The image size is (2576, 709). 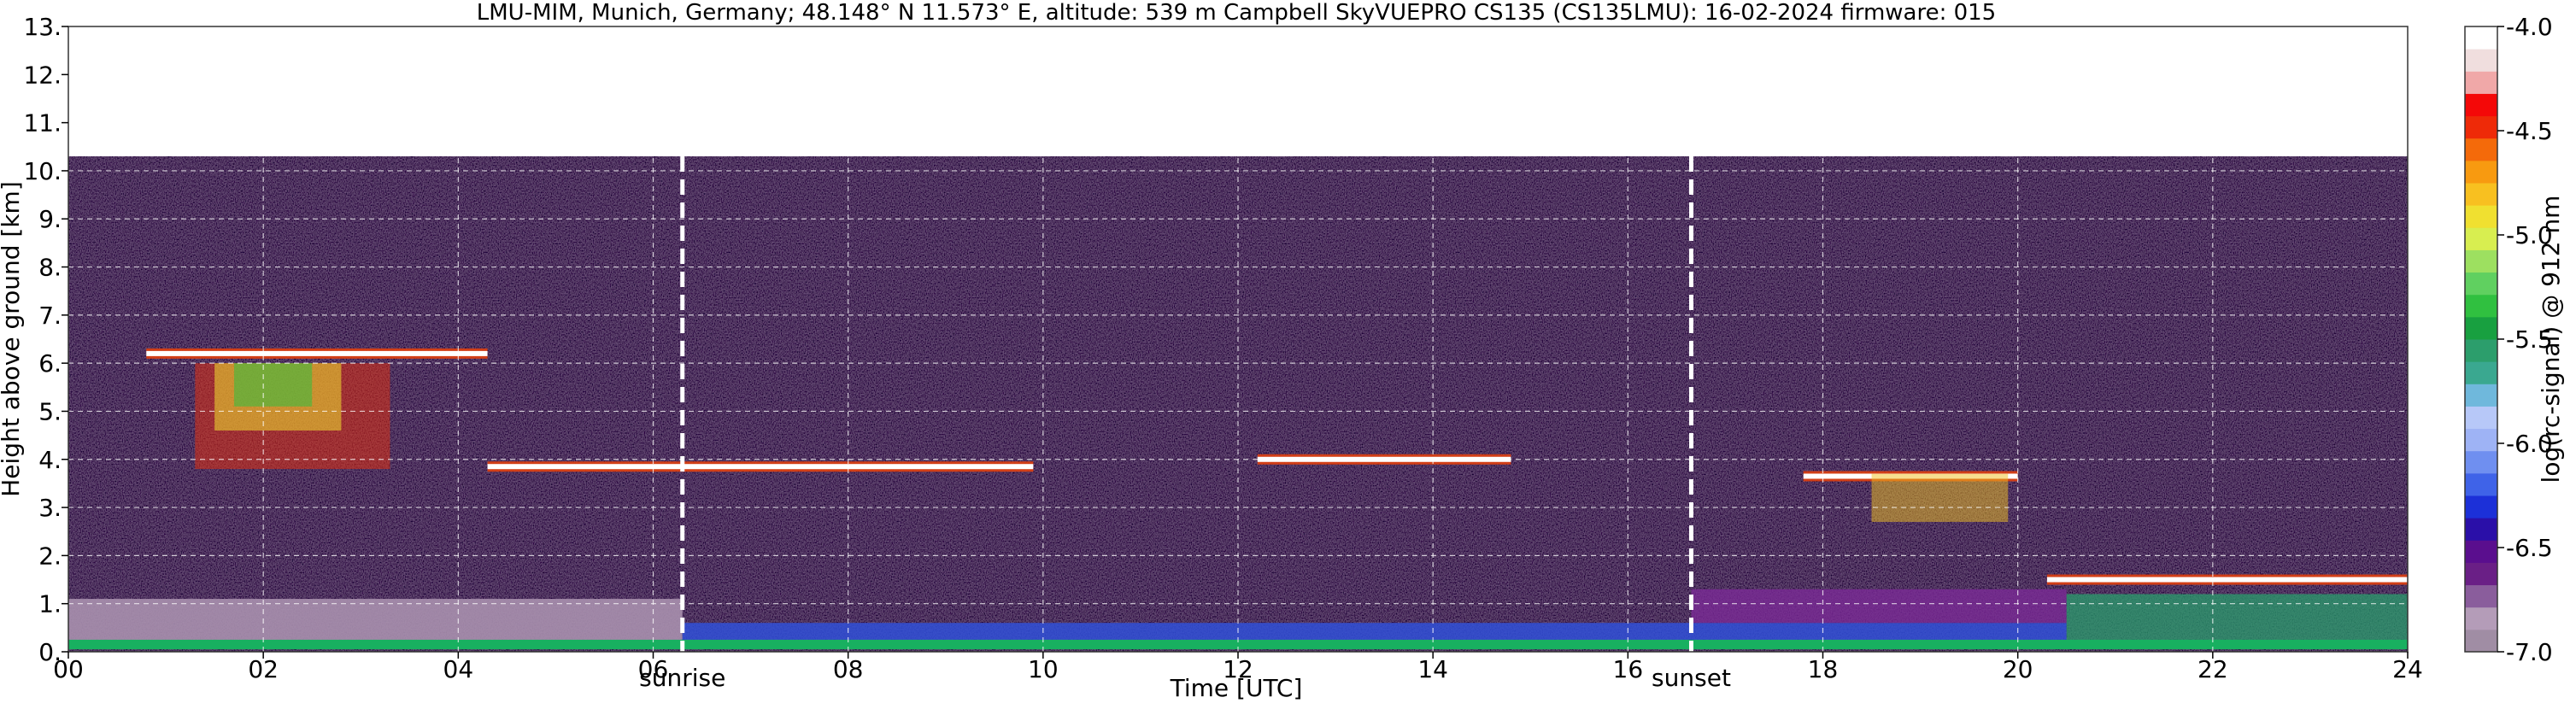 What do you see at coordinates (2213, 669) in the screenshot?
I see `x-tick-label: 22` at bounding box center [2213, 669].